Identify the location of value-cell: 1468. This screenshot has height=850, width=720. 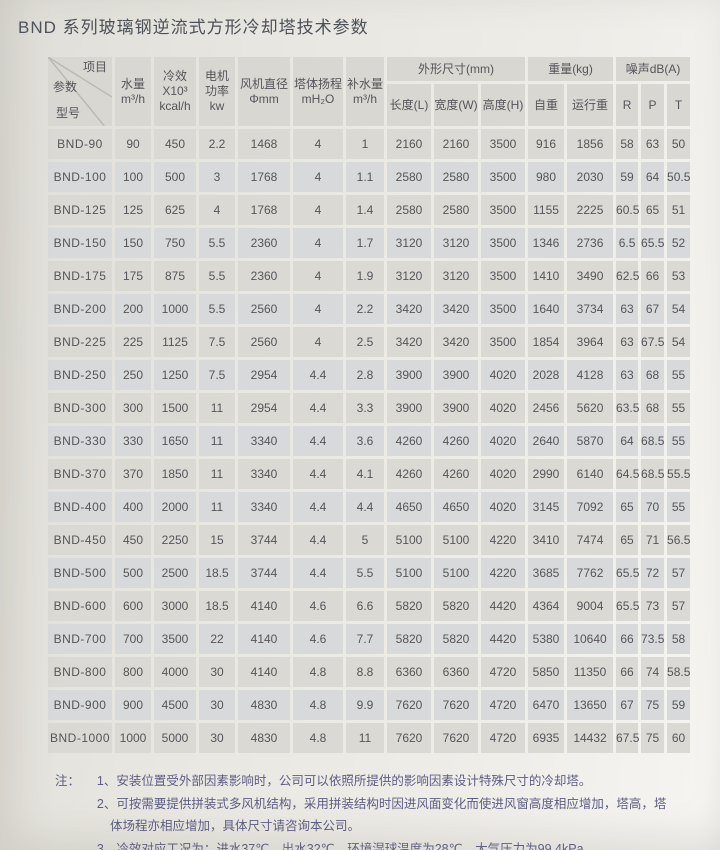
(264, 144).